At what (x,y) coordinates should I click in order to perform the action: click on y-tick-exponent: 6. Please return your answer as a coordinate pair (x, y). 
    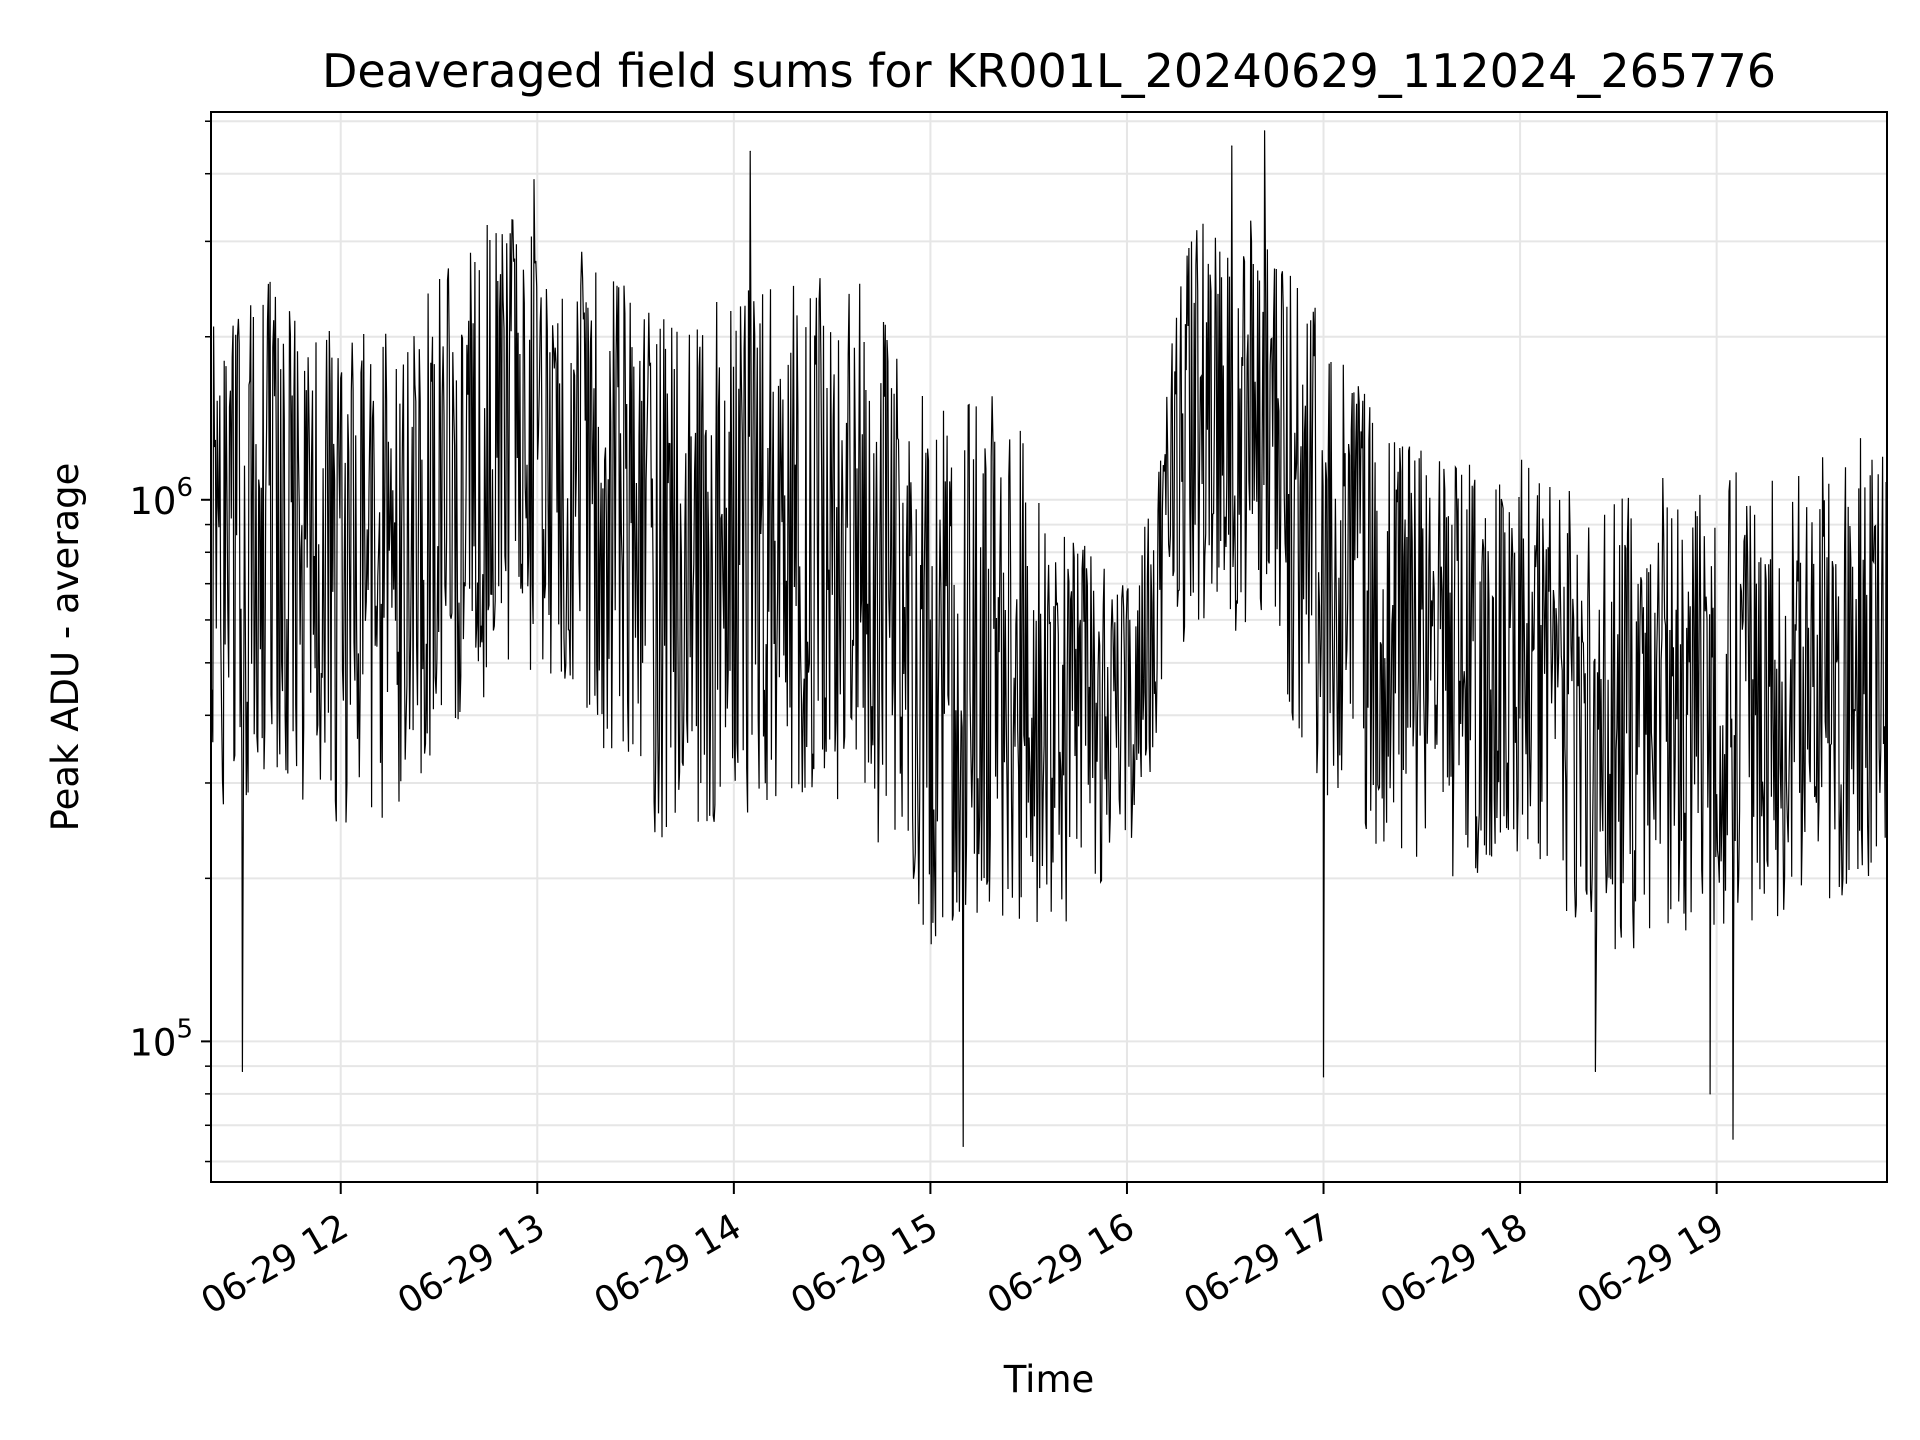
    Looking at the image, I should click on (184, 488).